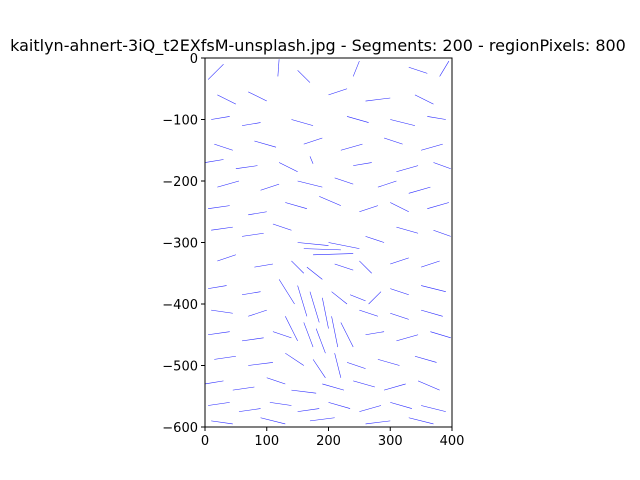 The width and height of the screenshot is (640, 480). I want to click on x-tick-label: 400, so click(452, 441).